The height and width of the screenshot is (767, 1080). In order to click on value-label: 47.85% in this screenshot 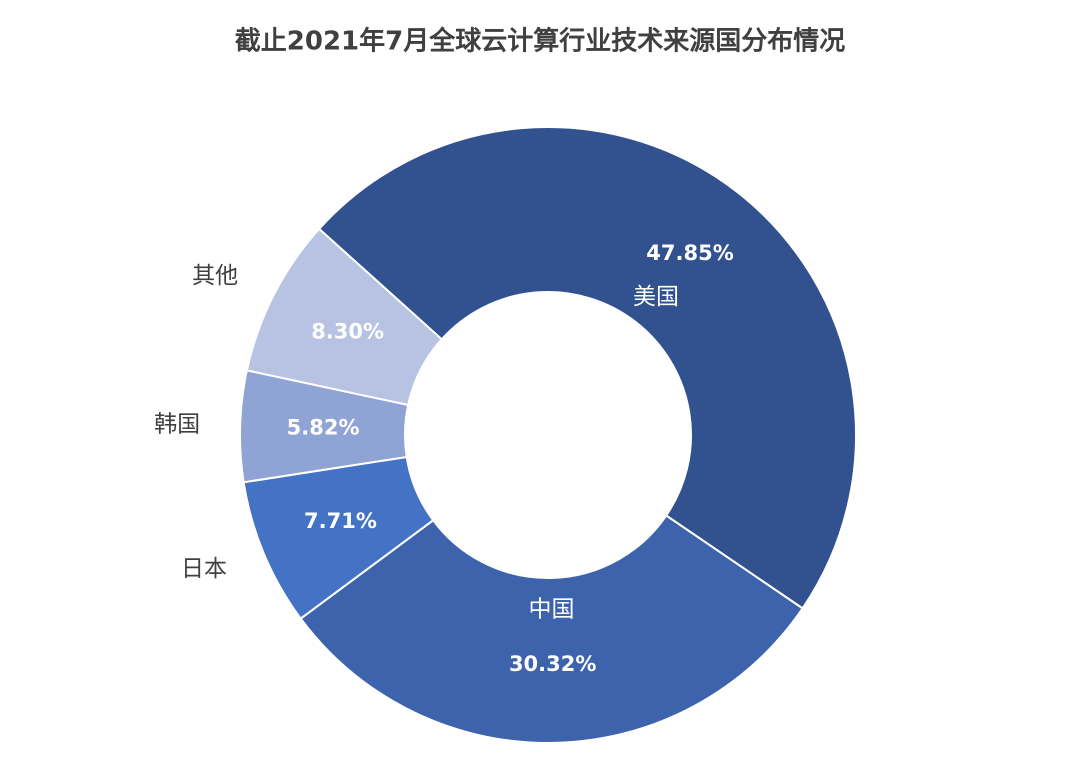, I will do `click(689, 253)`.